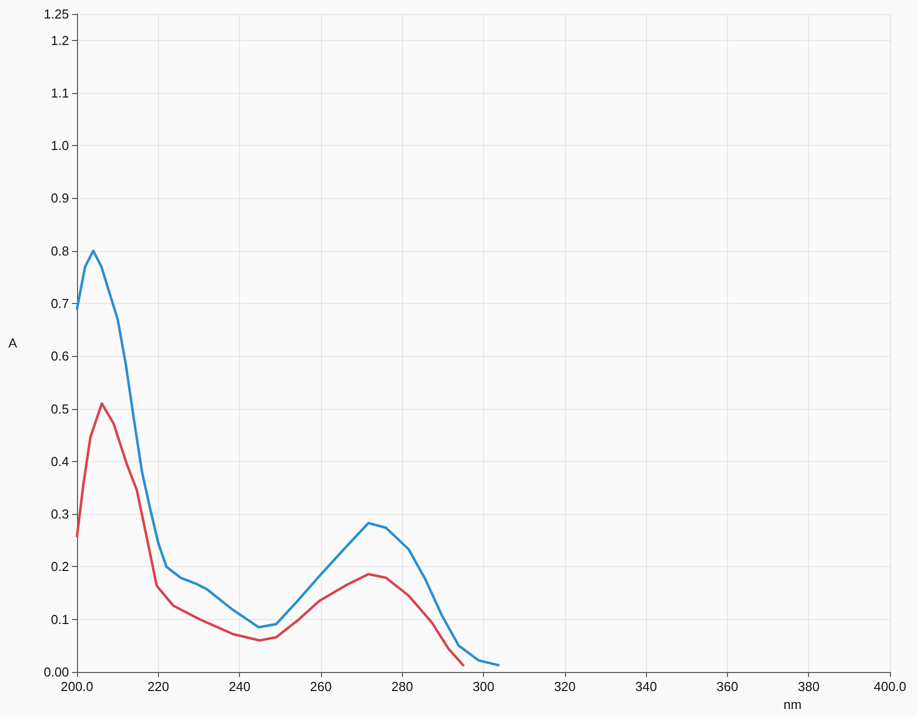 The image size is (917, 717). Describe the element at coordinates (727, 686) in the screenshot. I see `x-tick-label: 360` at that location.